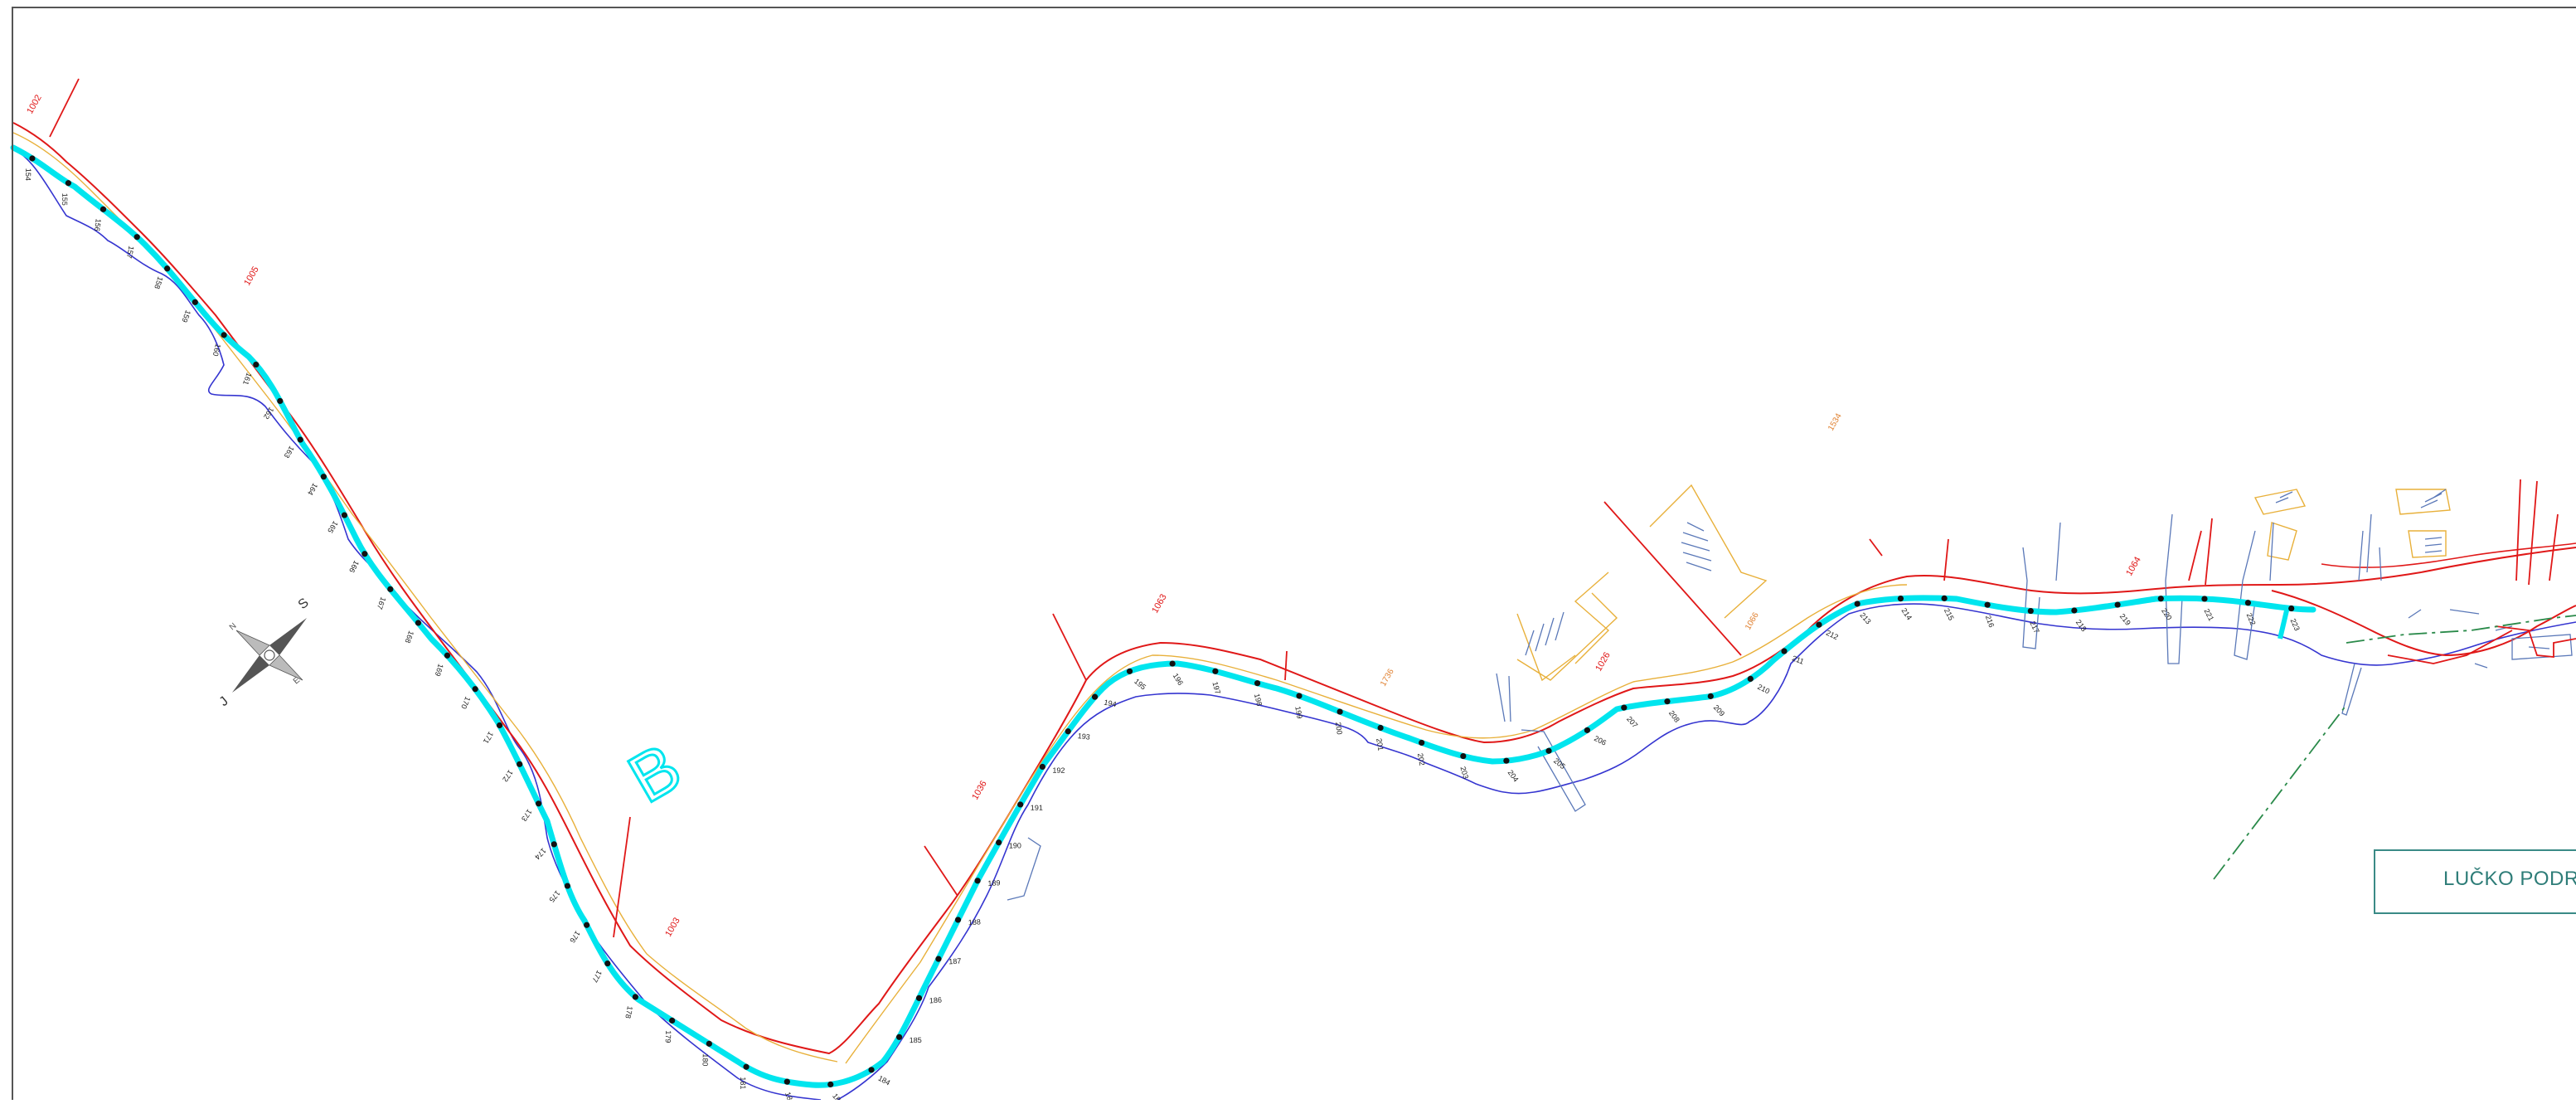 This screenshot has height=1104, width=2576. I want to click on route-point-label: 191, so click(1037, 808).